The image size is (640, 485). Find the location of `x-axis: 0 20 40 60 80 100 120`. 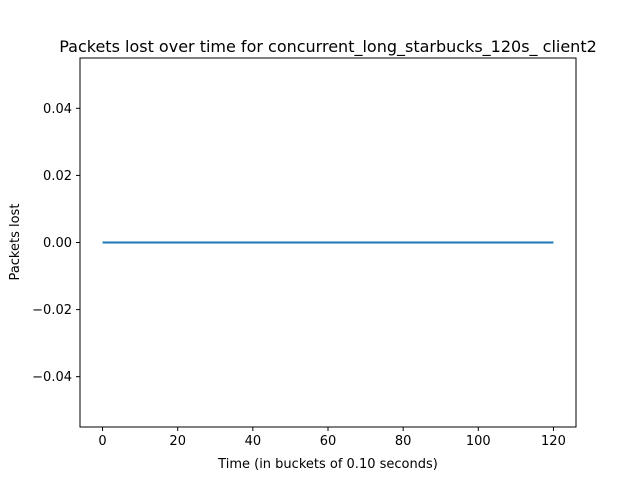

x-axis: 0 20 40 60 80 100 120 is located at coordinates (332, 438).